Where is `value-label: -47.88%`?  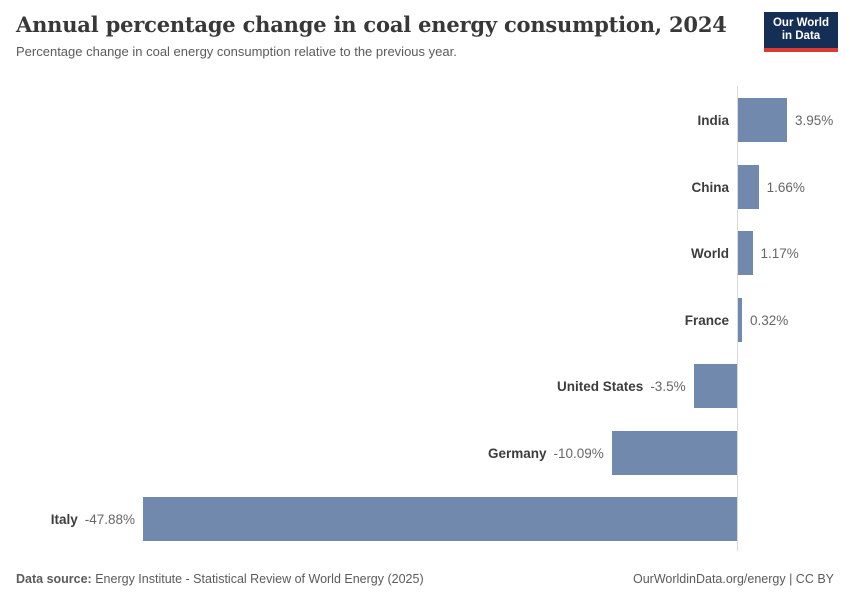
value-label: -47.88% is located at coordinates (110, 519).